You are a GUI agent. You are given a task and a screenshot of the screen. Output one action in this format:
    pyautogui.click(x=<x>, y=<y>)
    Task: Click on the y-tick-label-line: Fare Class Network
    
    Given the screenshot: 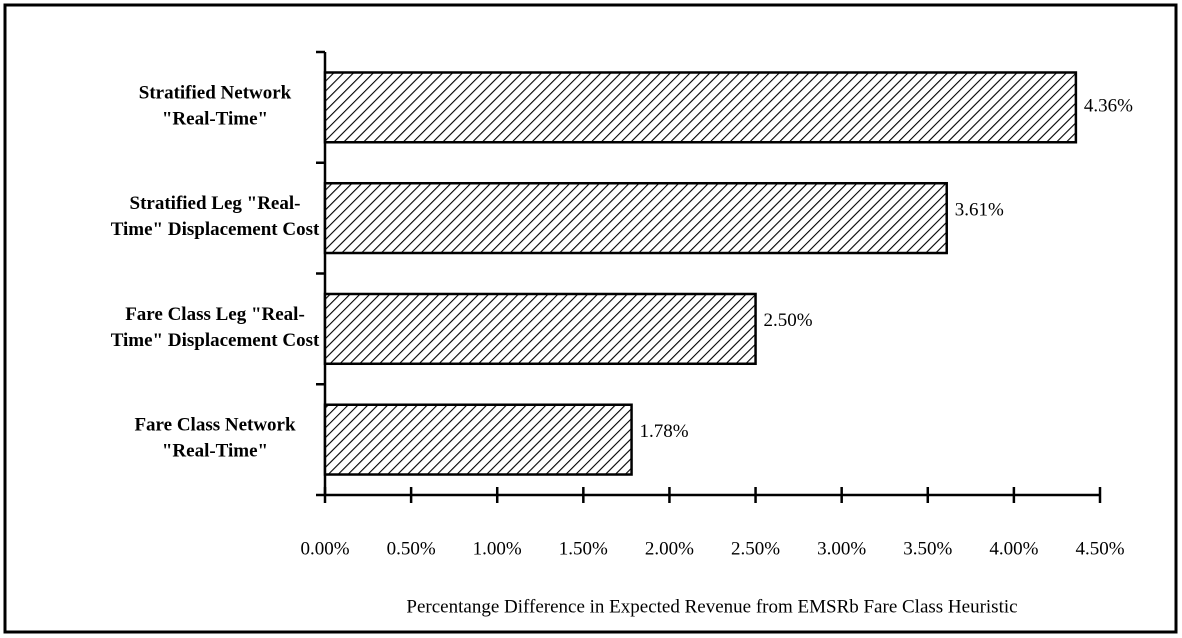 What is the action you would take?
    pyautogui.click(x=215, y=425)
    